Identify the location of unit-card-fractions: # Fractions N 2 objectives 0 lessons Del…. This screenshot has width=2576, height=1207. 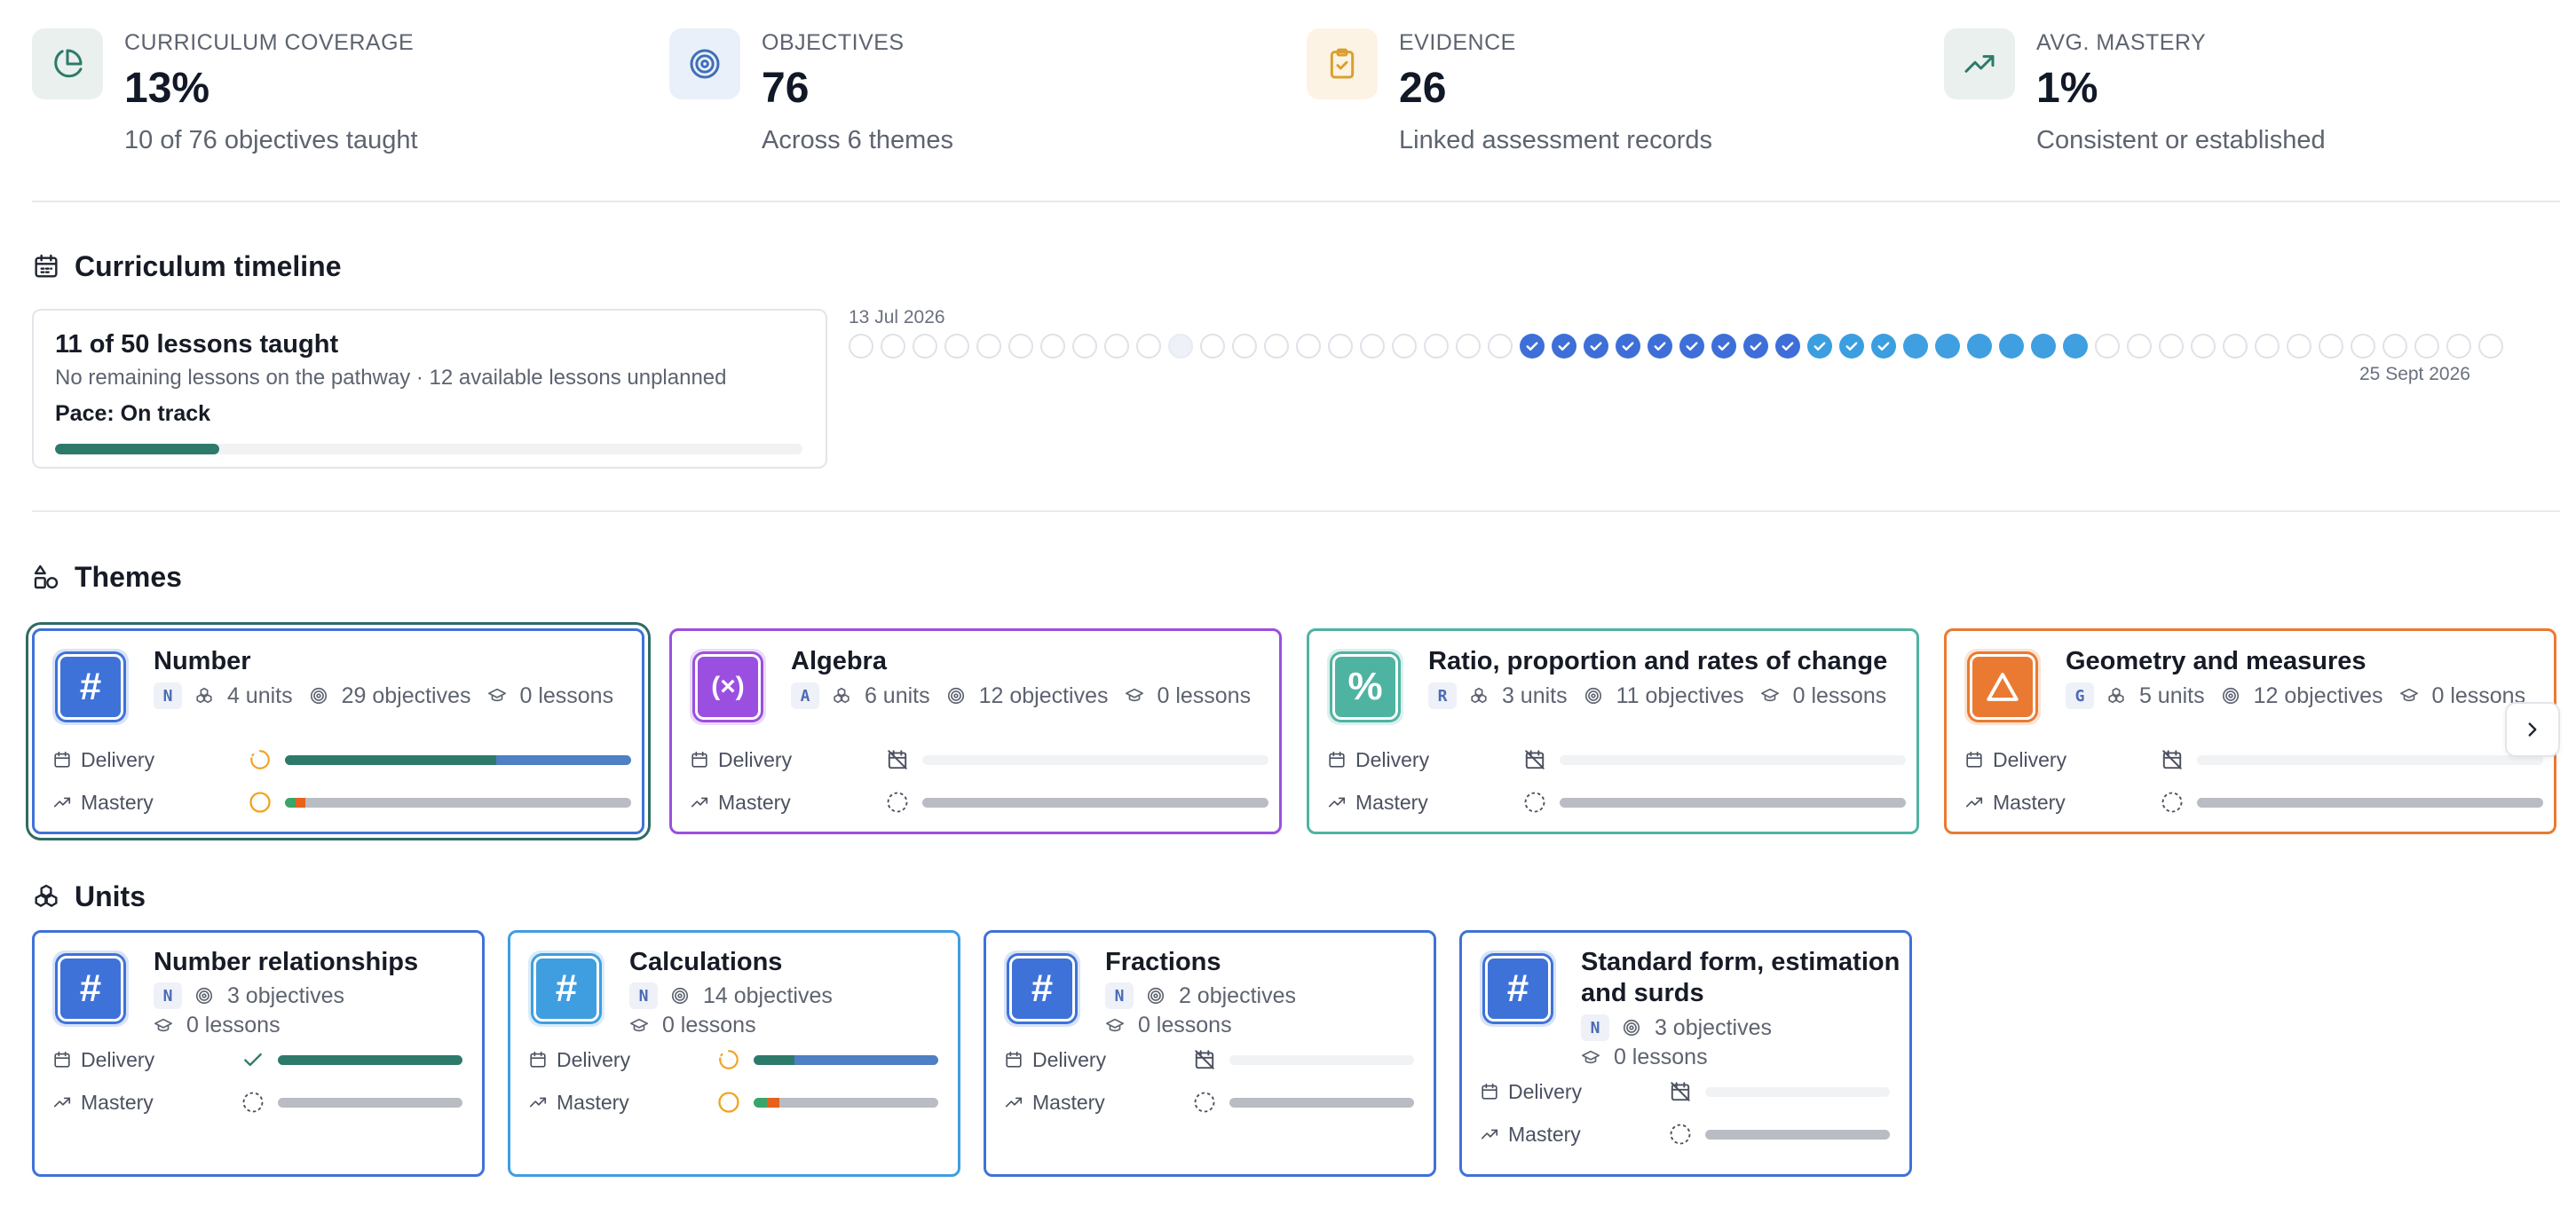
(1210, 1053).